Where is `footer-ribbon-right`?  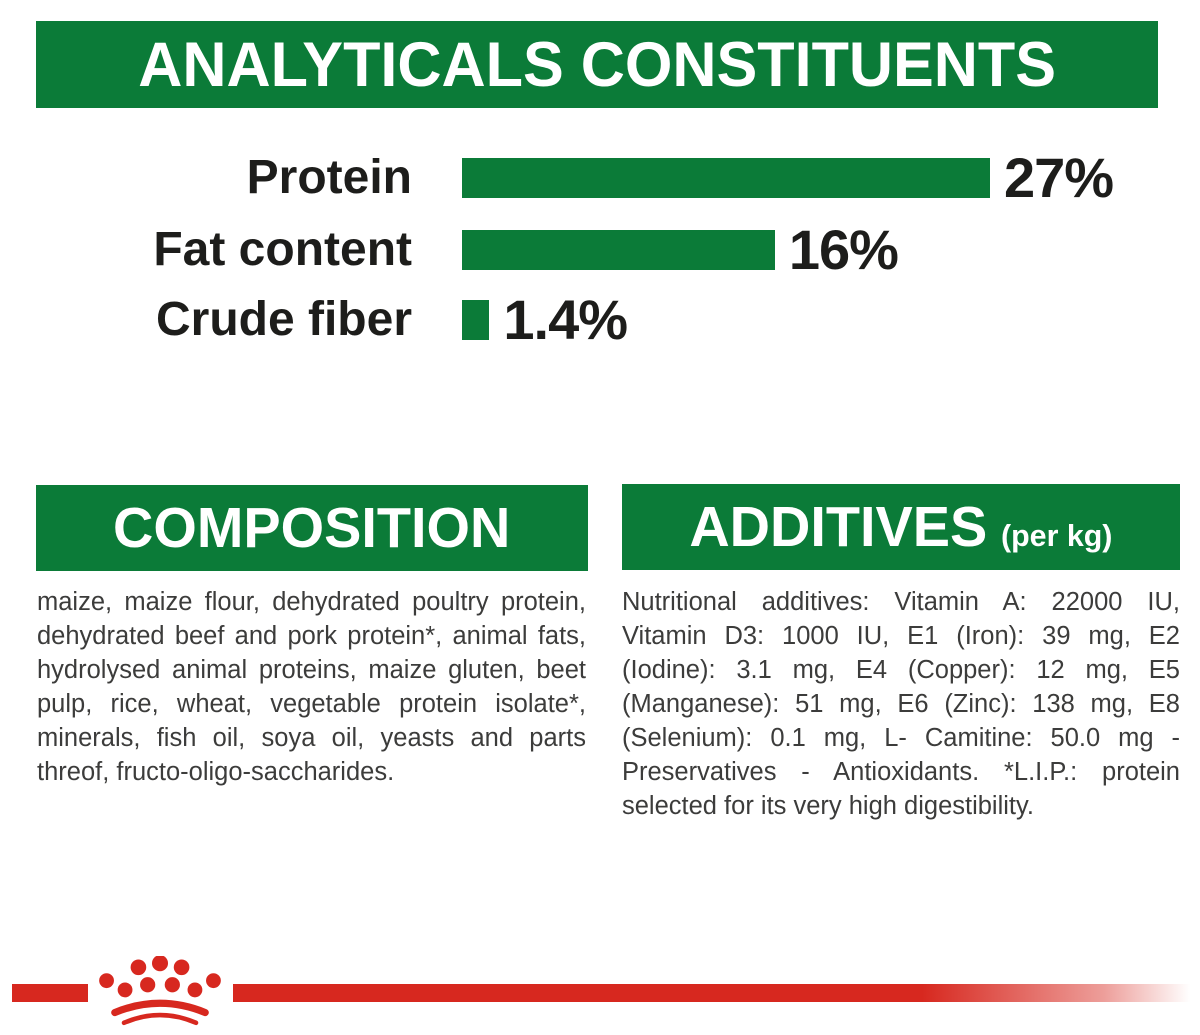
footer-ribbon-right is located at coordinates (711, 993).